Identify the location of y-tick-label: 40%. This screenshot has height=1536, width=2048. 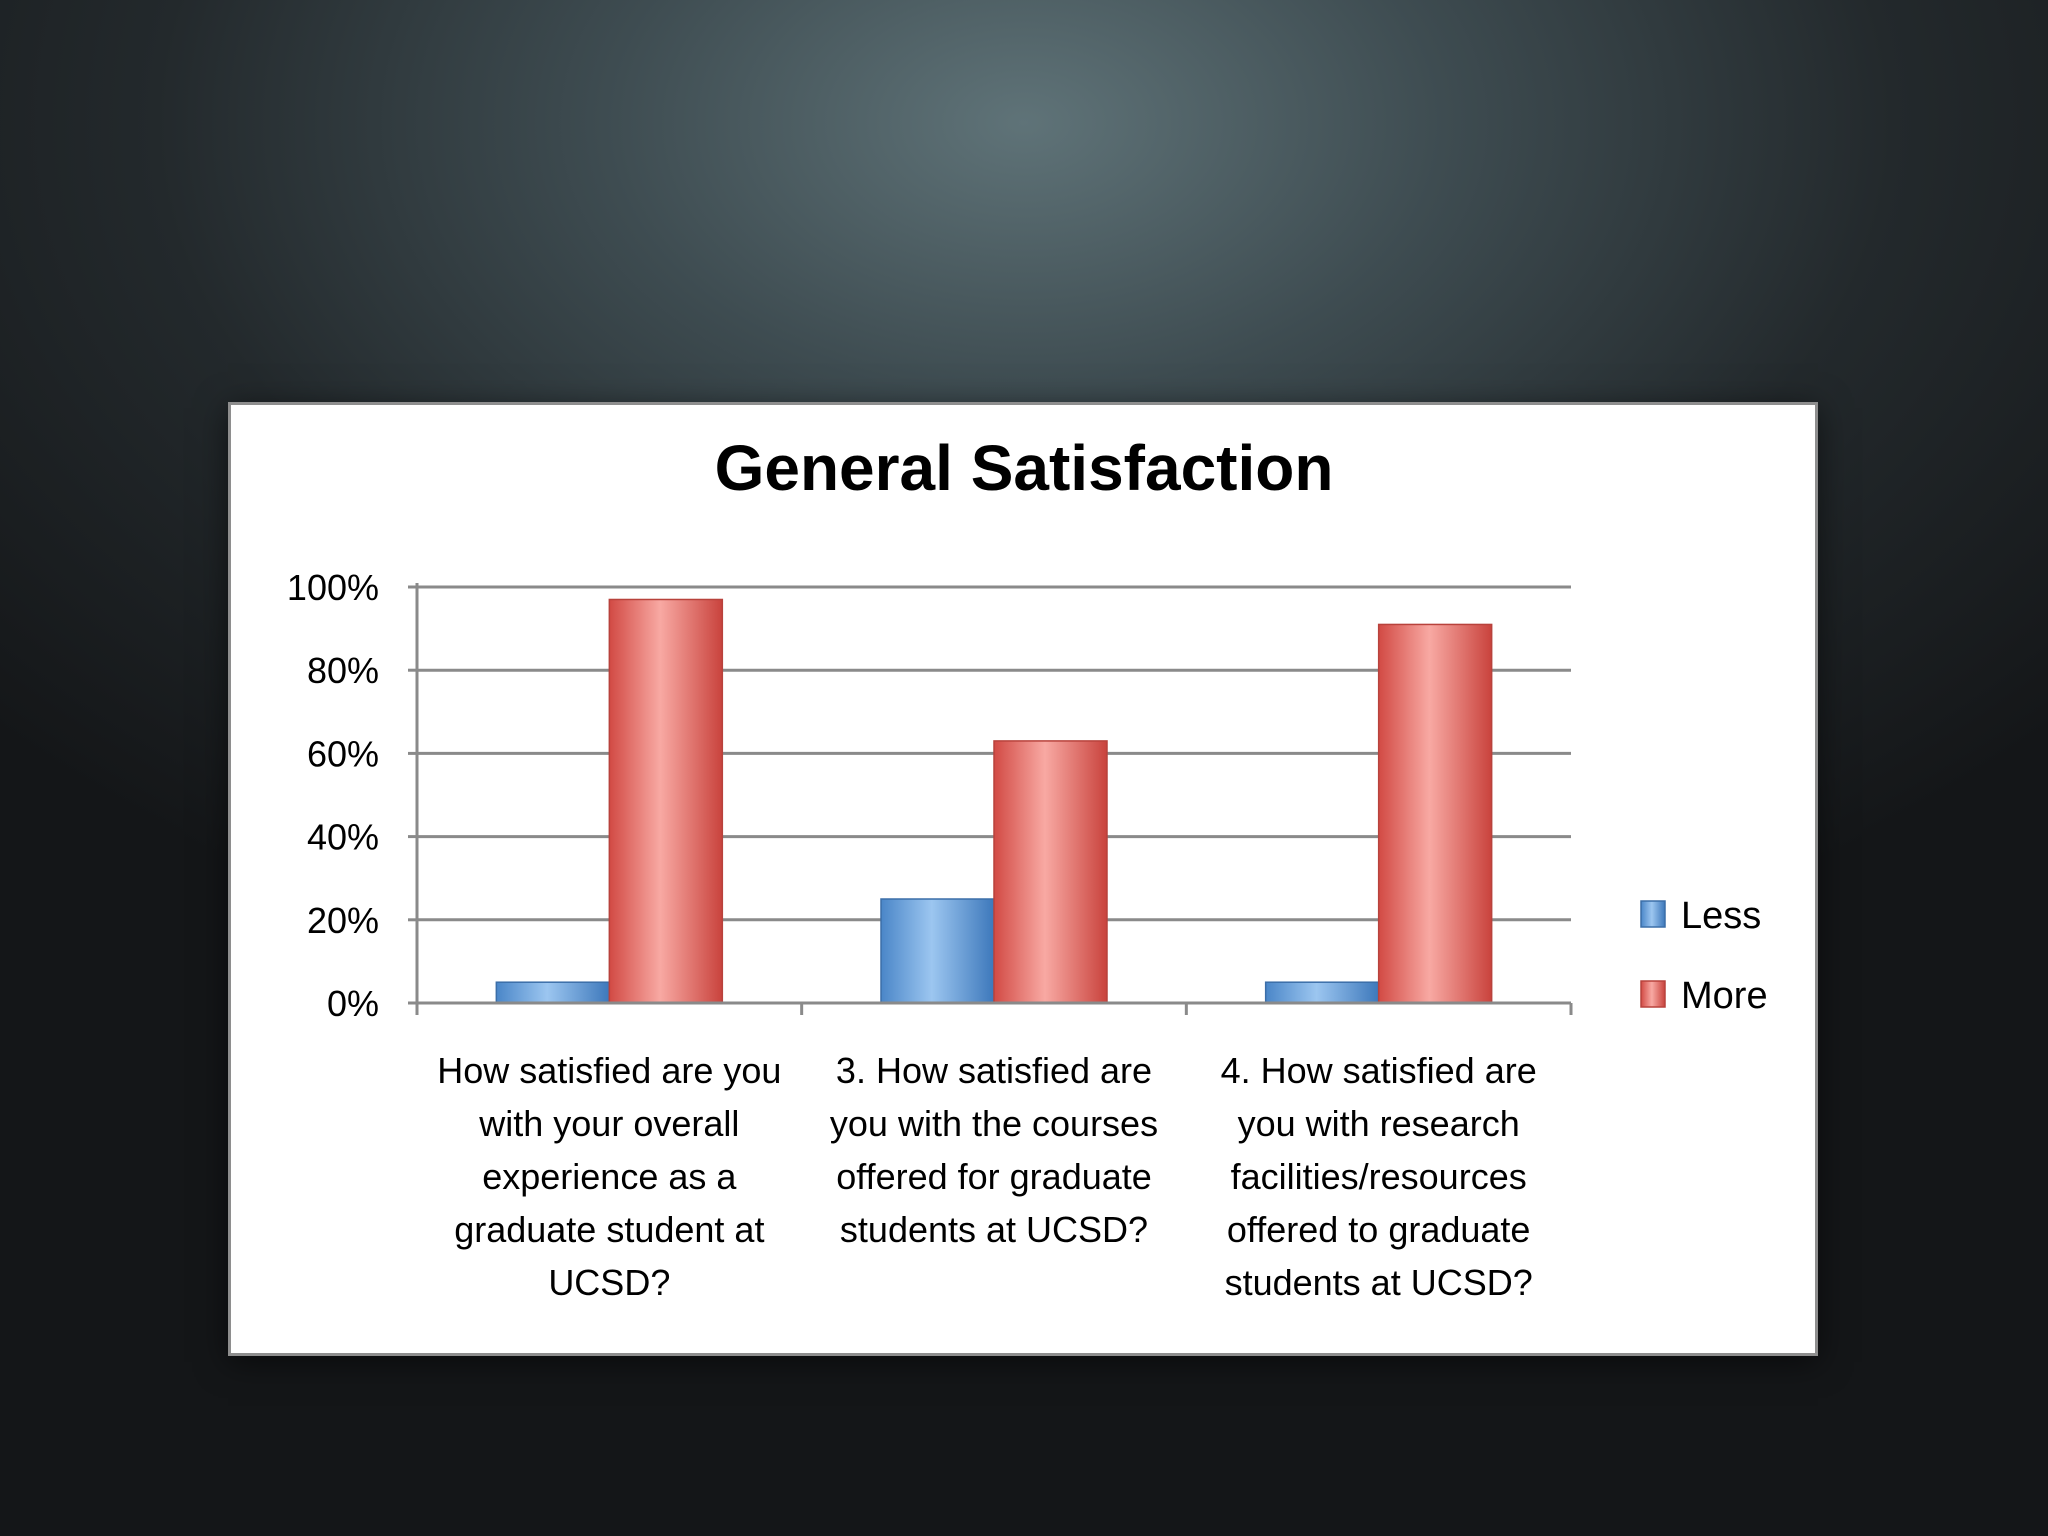
(343, 837).